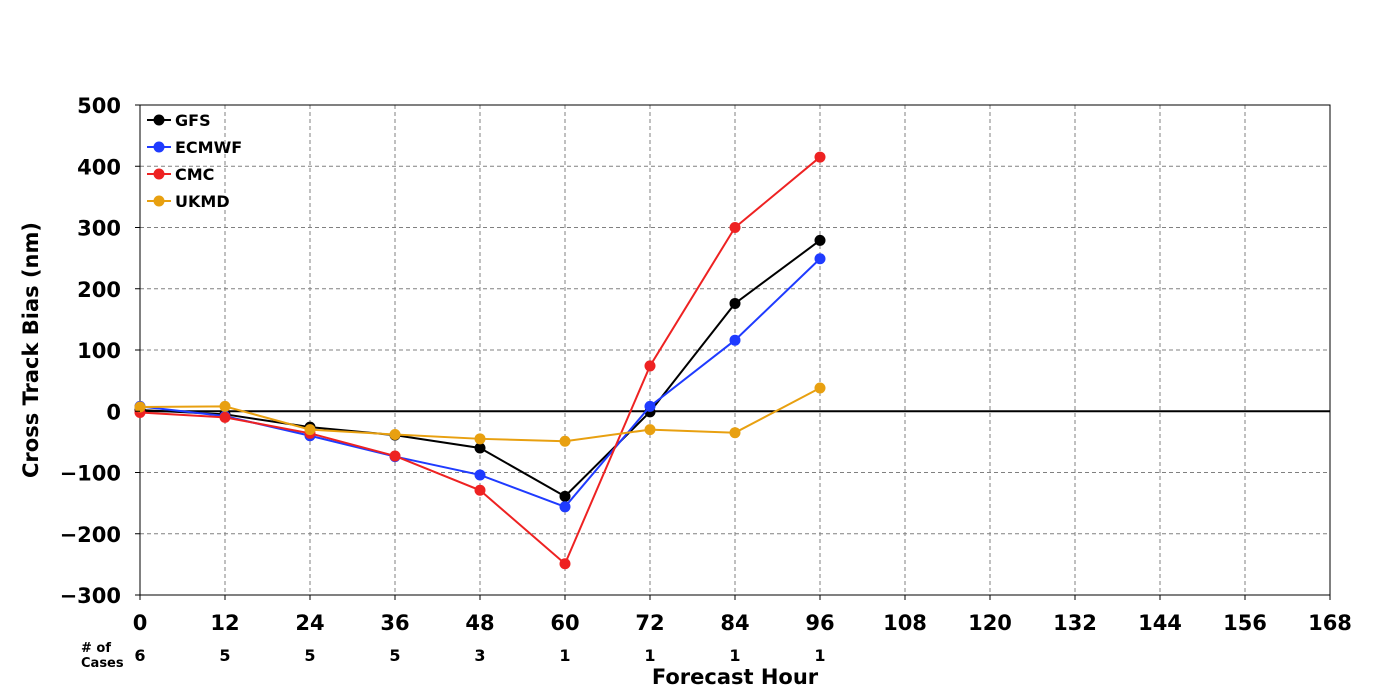 Image resolution: width=1400 pixels, height=700 pixels. I want to click on x-tick-label: 12, so click(224, 623).